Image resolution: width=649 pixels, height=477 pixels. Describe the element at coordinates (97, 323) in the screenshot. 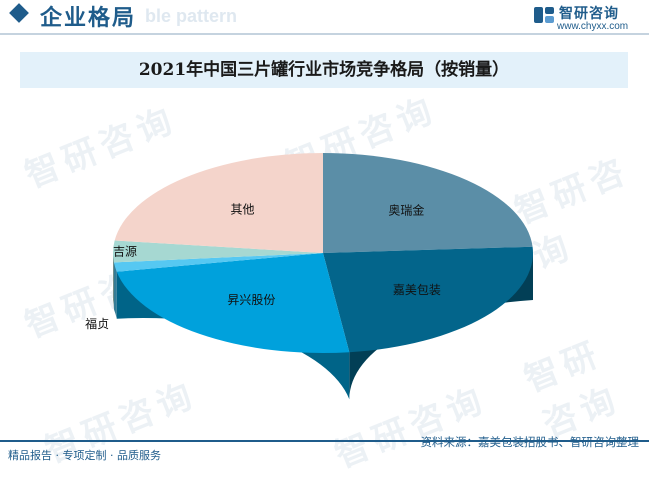

I see `slice-label: 福贞` at that location.